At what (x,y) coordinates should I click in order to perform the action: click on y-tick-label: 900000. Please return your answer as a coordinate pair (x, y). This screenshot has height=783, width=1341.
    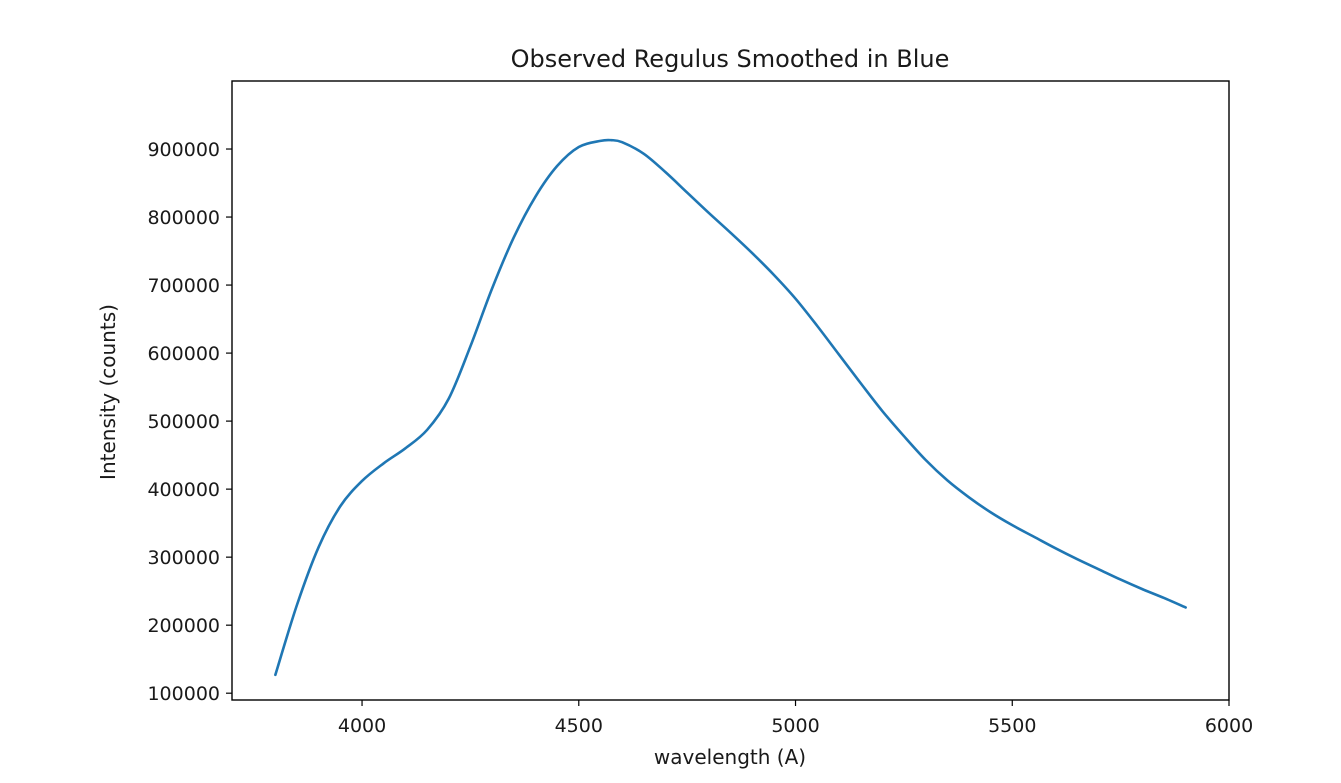
    Looking at the image, I should click on (183, 150).